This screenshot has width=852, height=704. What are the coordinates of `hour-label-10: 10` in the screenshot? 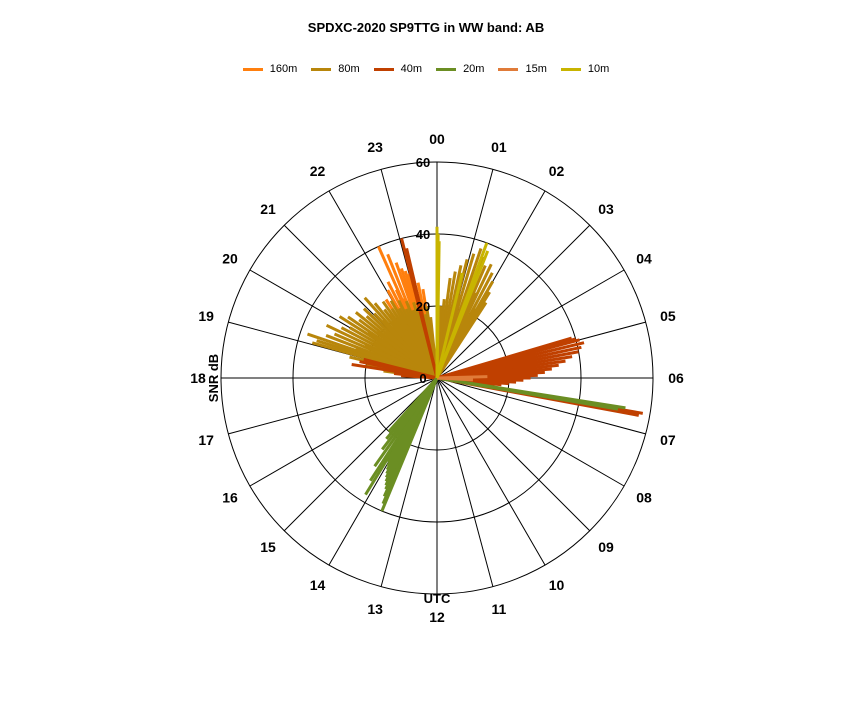 It's located at (557, 585).